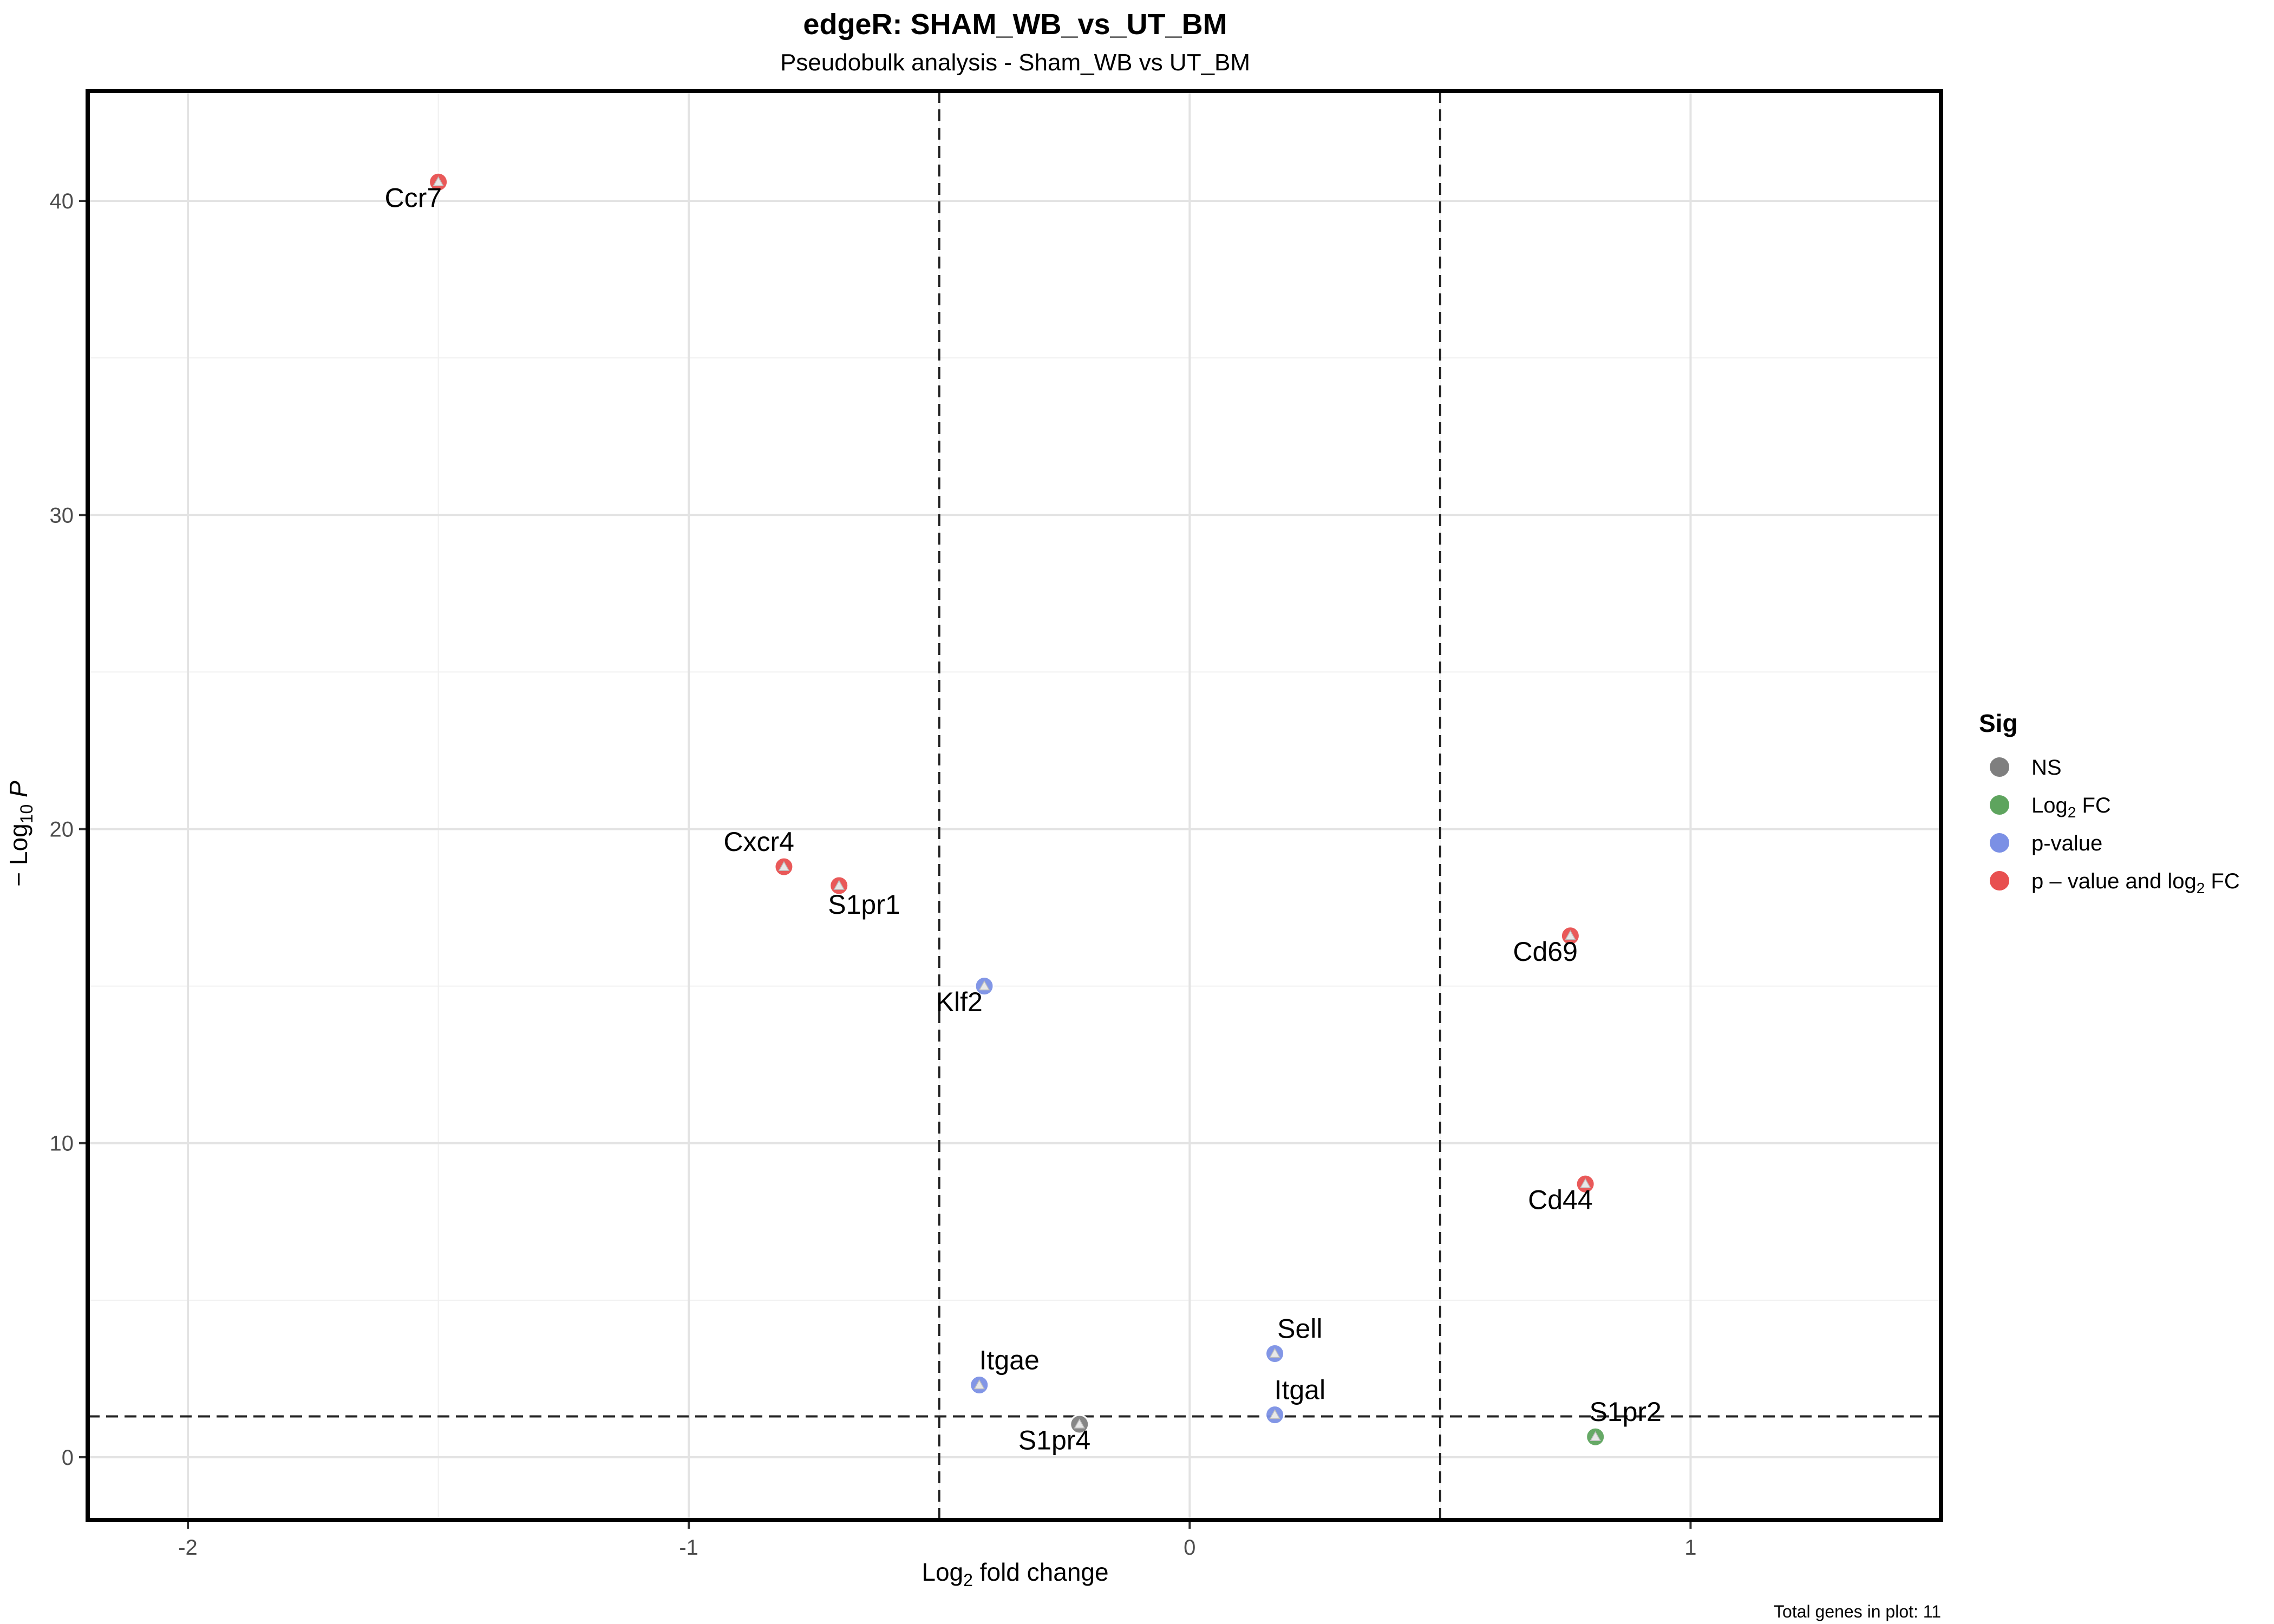 This screenshot has width=2274, height=1624. I want to click on x-tick-label: 1, so click(1690, 1548).